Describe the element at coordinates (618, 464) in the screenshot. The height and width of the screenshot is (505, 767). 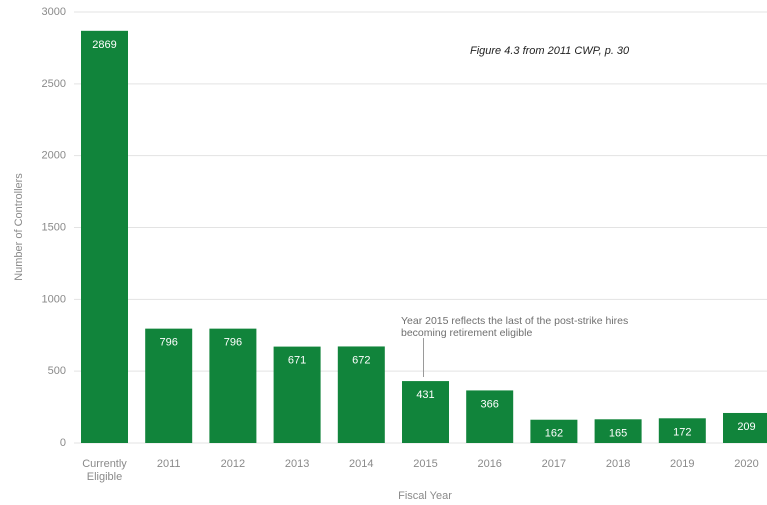
I see `x-tick-label: 2018` at that location.